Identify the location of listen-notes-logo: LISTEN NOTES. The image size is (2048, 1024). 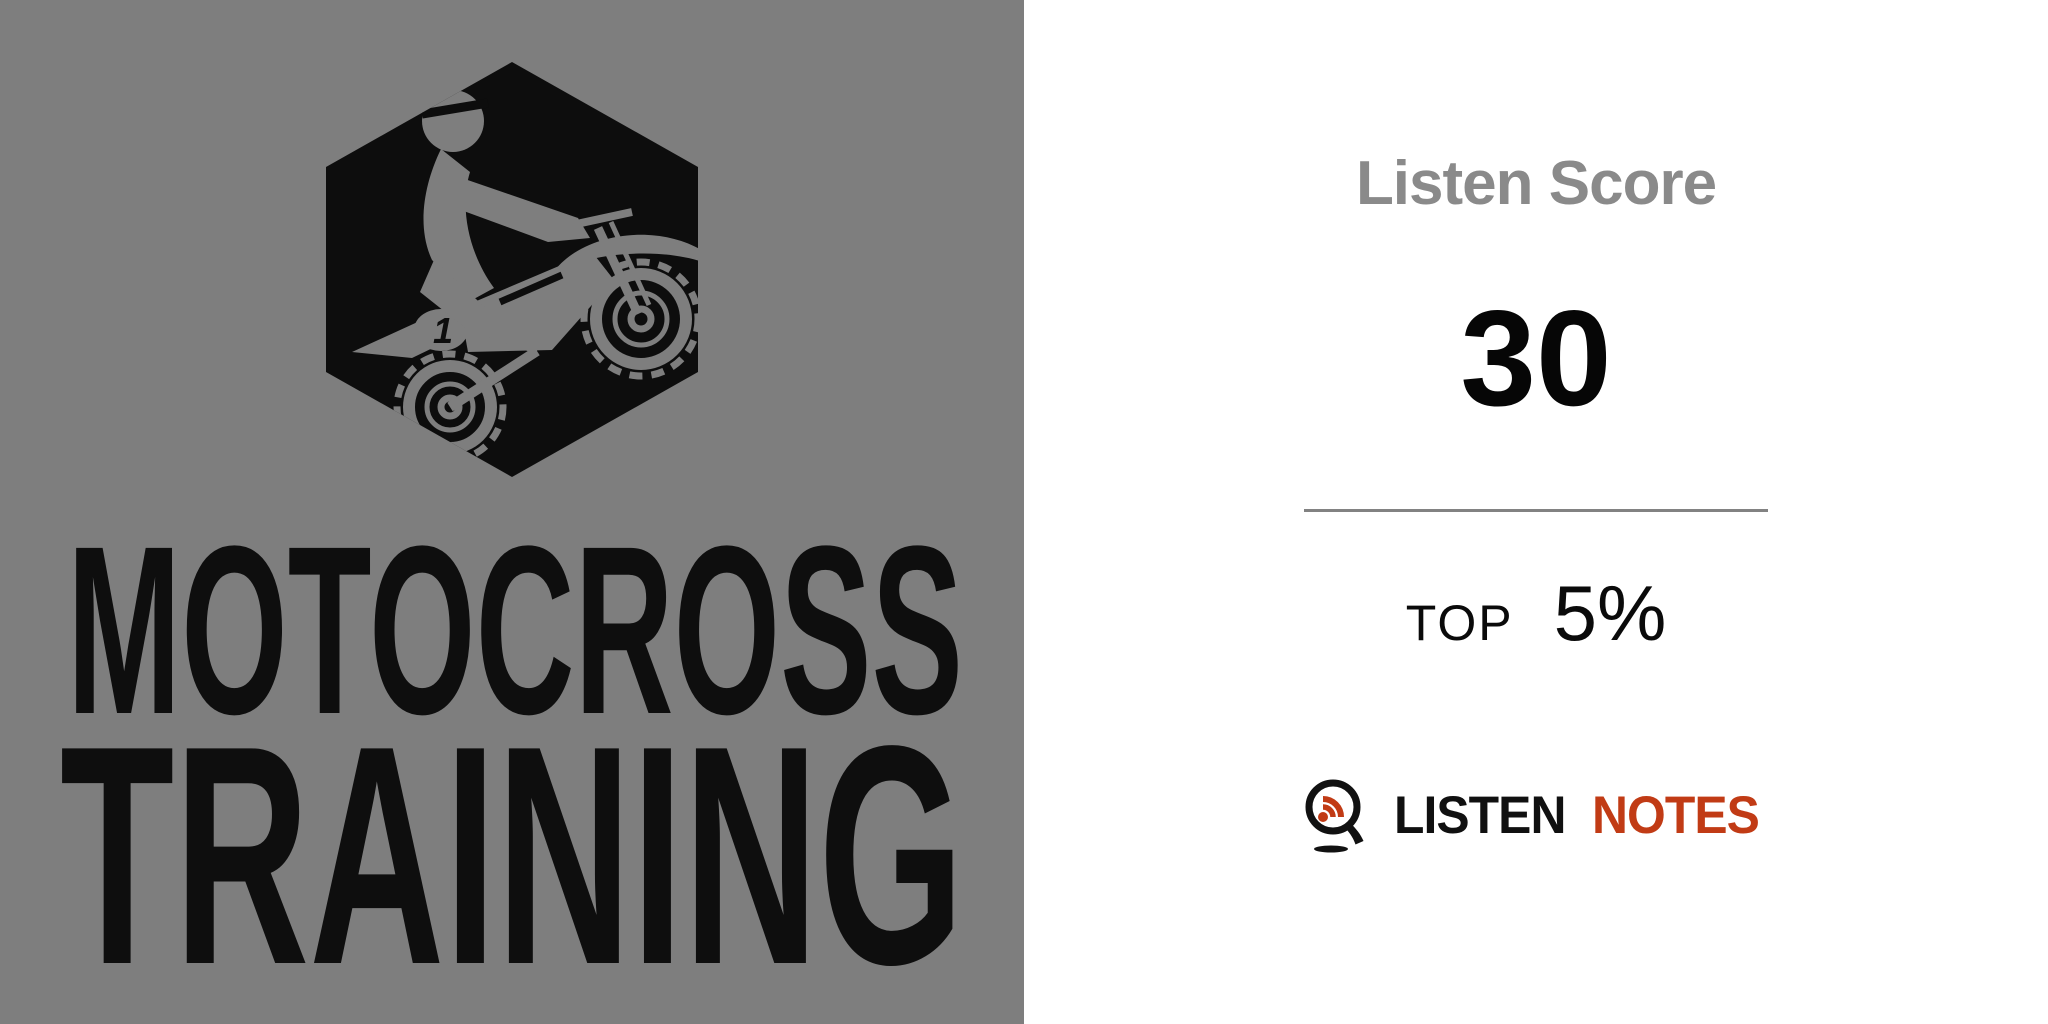
(1536, 815).